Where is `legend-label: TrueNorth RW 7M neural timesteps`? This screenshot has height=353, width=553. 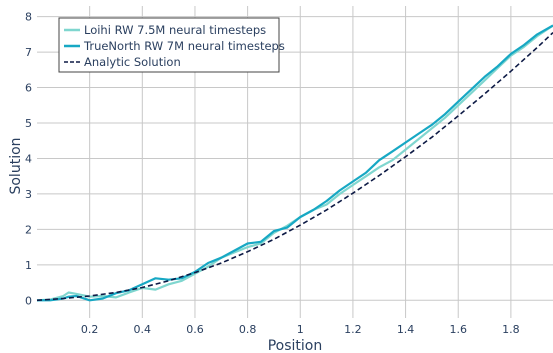 legend-label: TrueNorth RW 7M neural timesteps is located at coordinates (184, 46).